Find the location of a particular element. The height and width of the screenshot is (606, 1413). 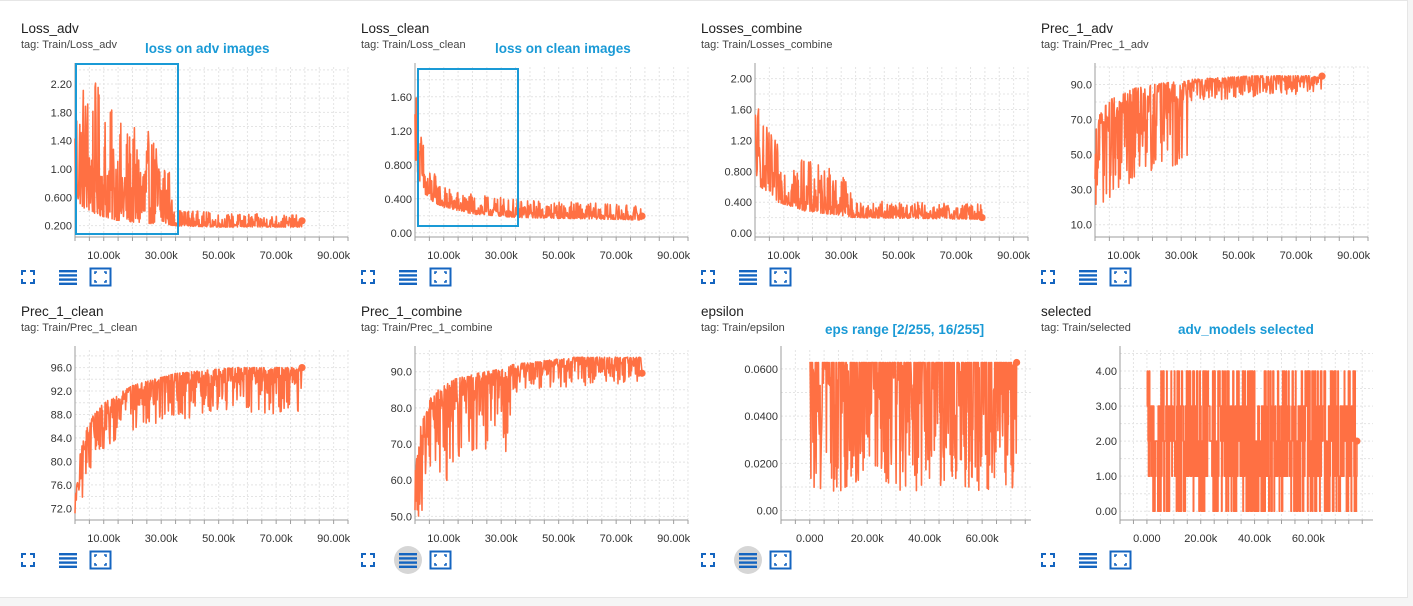

chart-tag: tag: Train/epsilon is located at coordinates (743, 328).